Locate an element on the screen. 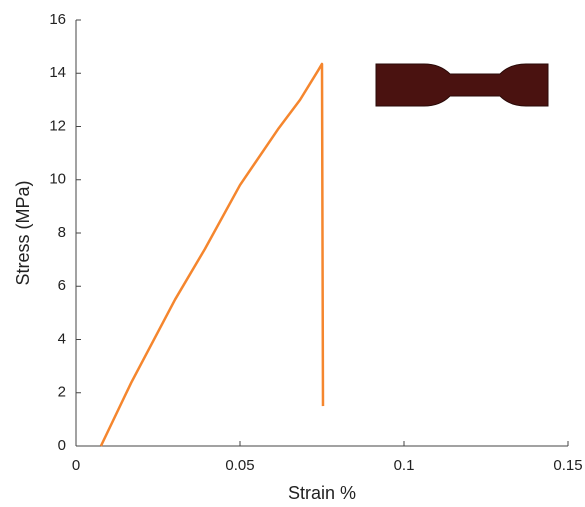 The image size is (585, 507). specimen-image is located at coordinates (462, 85).